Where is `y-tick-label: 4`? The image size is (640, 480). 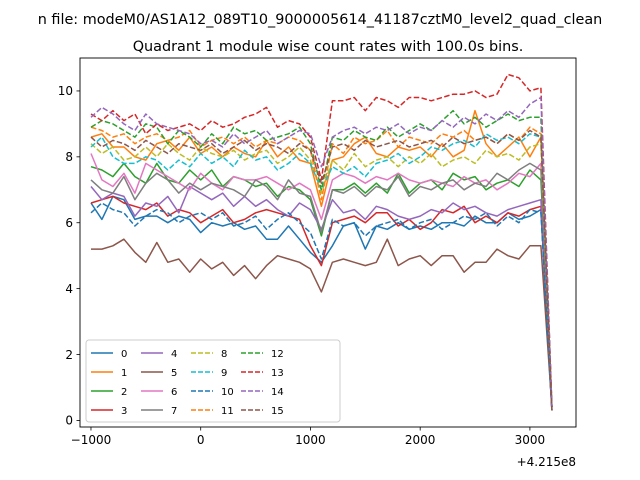
y-tick-label: 4 is located at coordinates (69, 289).